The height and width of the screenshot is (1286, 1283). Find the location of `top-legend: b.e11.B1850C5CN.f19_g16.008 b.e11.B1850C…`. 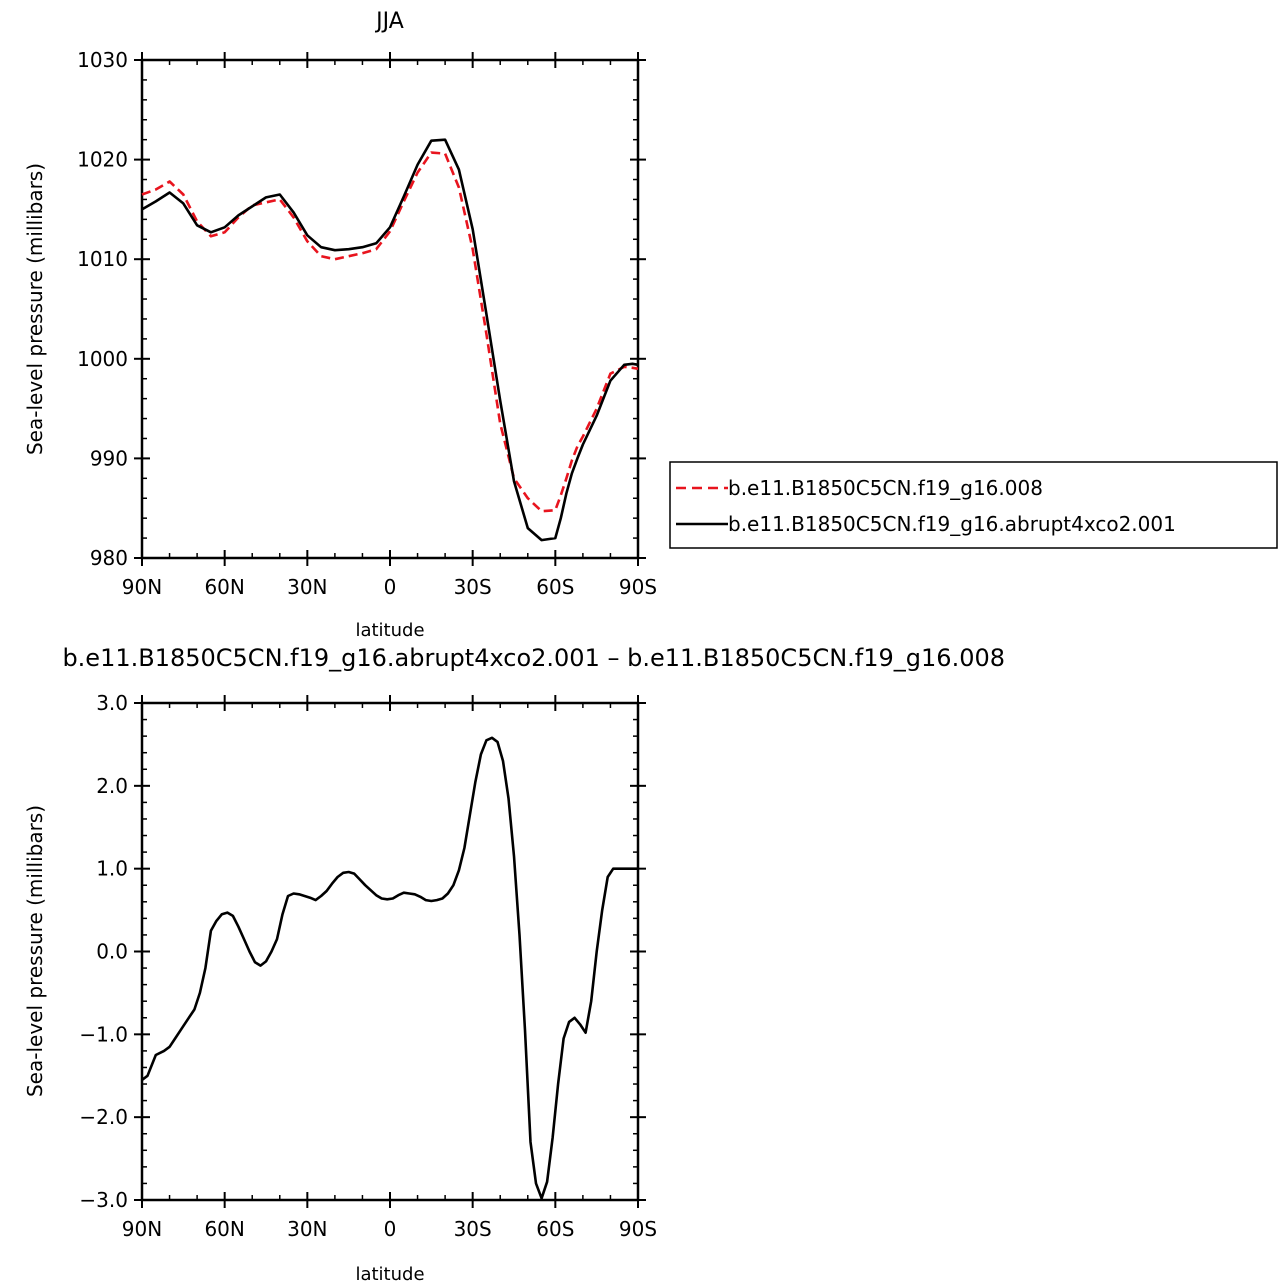

top-legend: b.e11.B1850C5CN.f19_g16.008 b.e11.B1850C… is located at coordinates (973, 505).